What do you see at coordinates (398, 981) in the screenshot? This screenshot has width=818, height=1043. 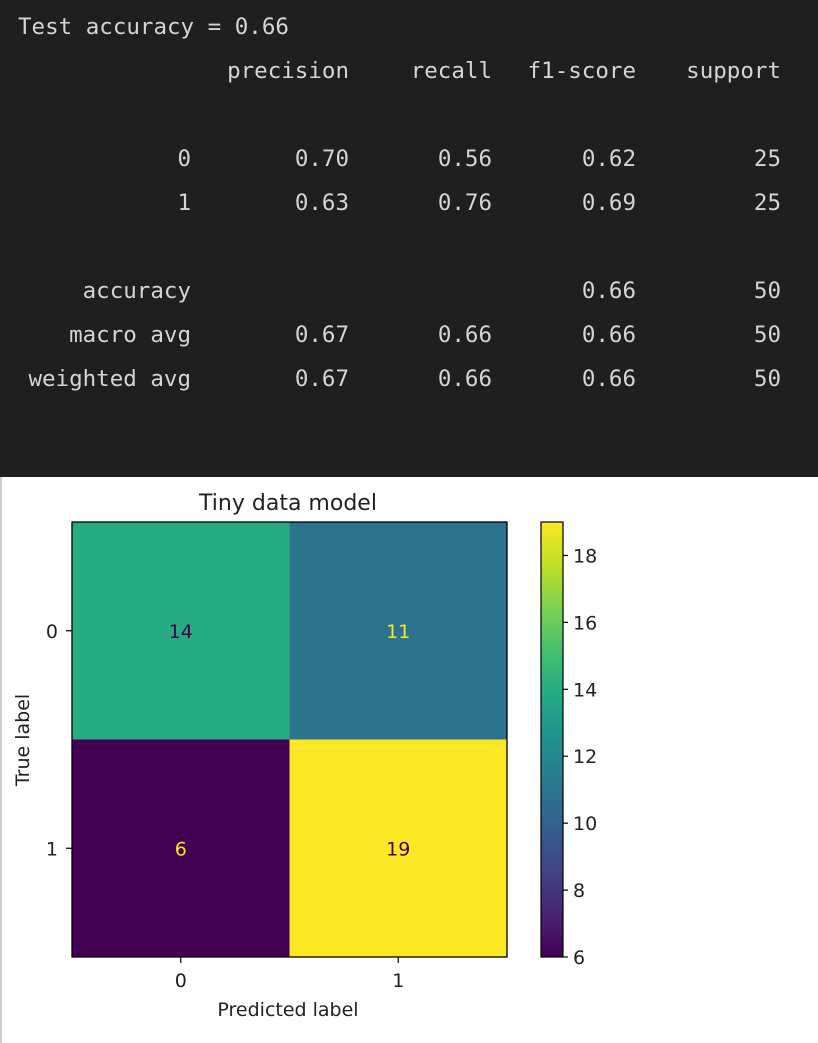 I see `x-tick-label: 1` at bounding box center [398, 981].